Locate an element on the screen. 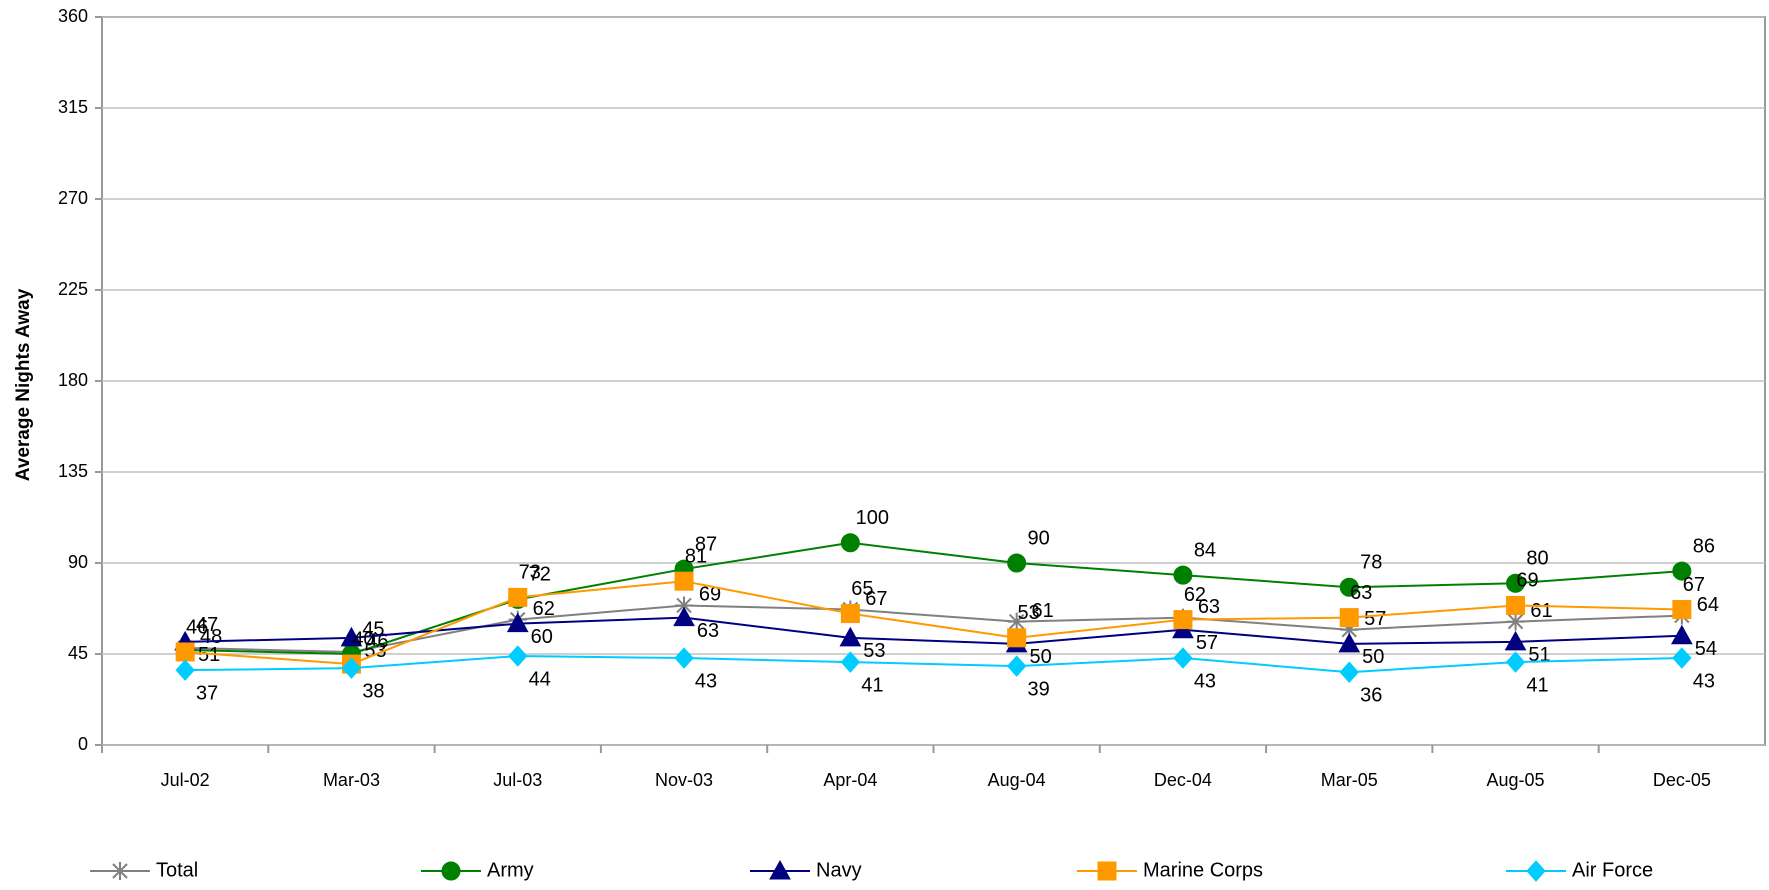 This screenshot has width=1769, height=890. x-tick-label: Apr-04 is located at coordinates (850, 780).